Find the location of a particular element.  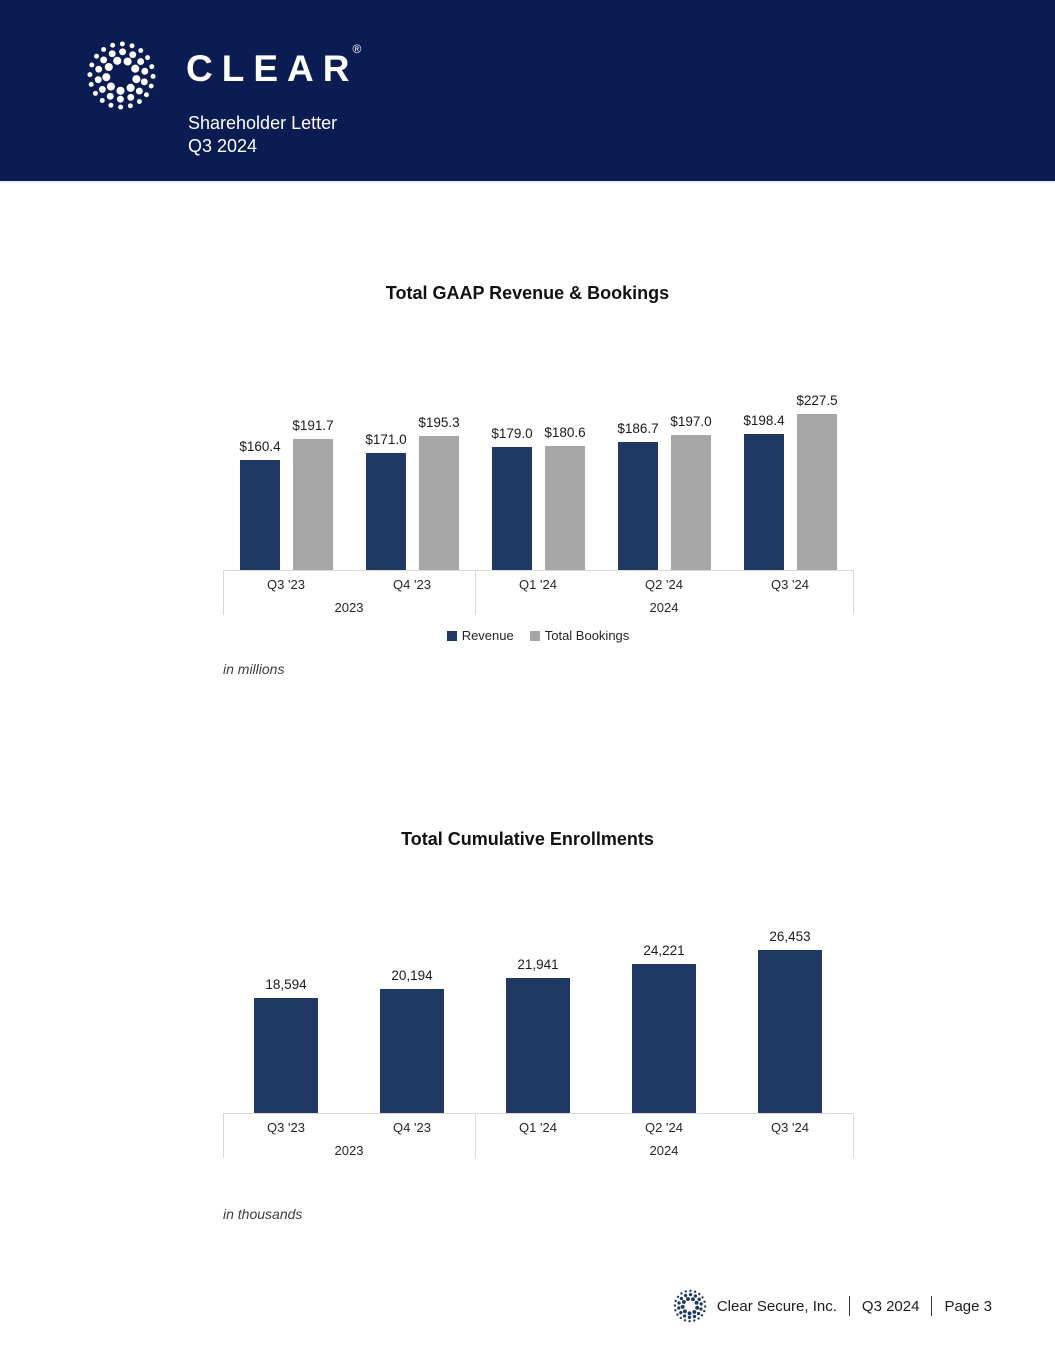

footer-period: Q3 2024 is located at coordinates (890, 1306).